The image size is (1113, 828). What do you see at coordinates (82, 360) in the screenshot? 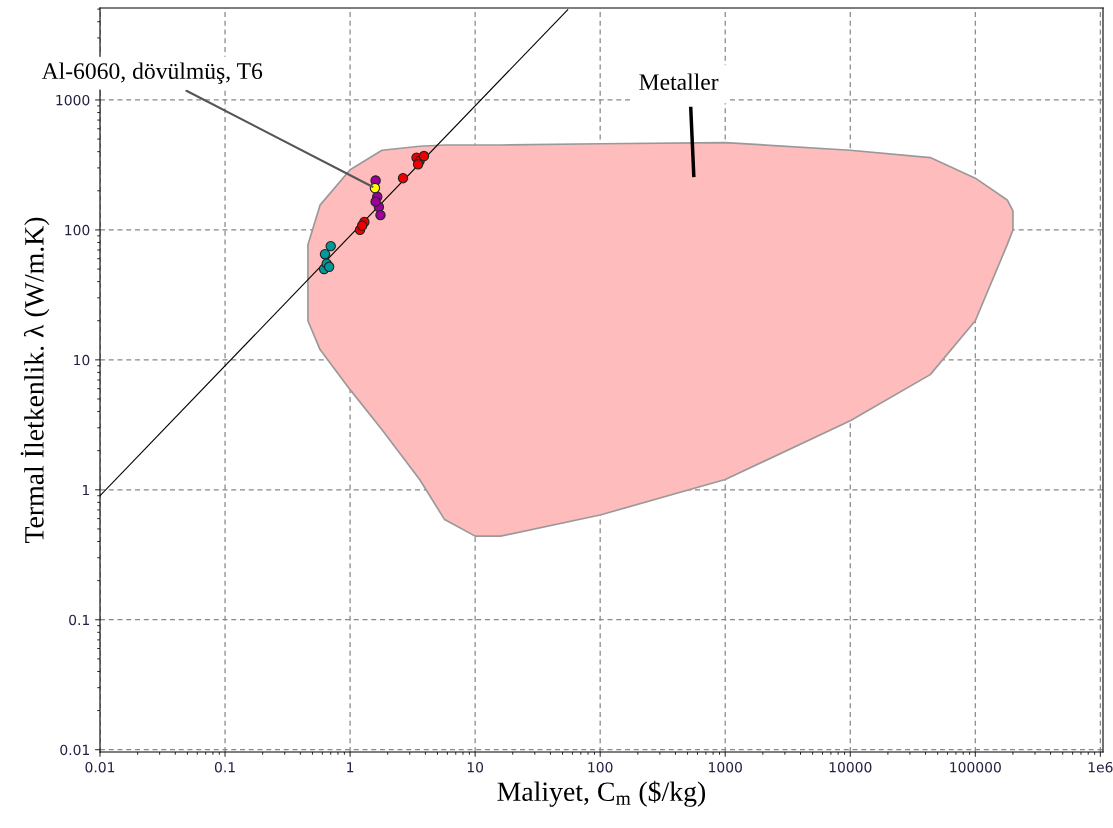
I see `y-tick-label: 10` at bounding box center [82, 360].